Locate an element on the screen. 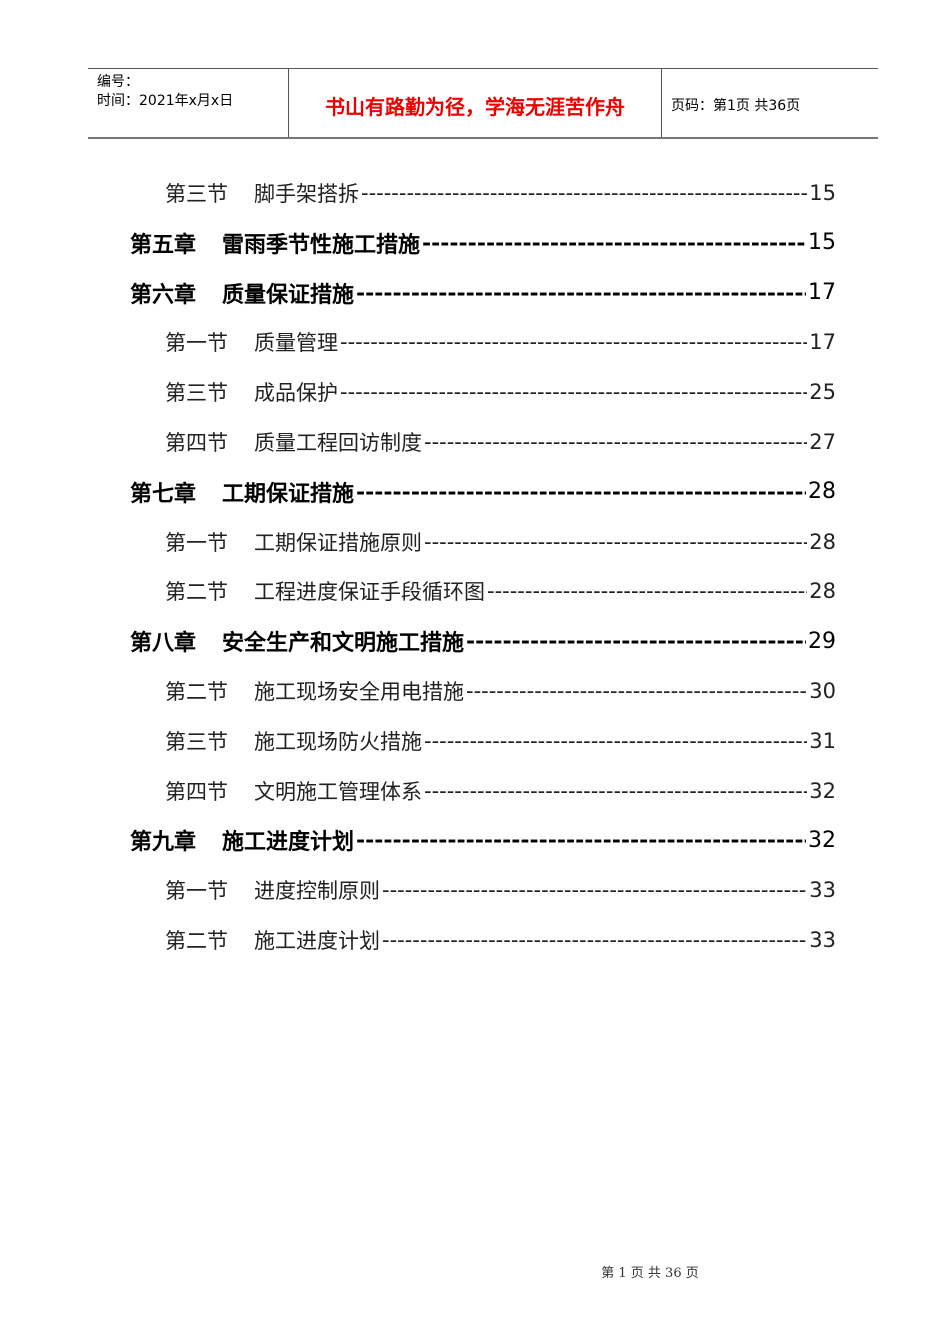 Image resolution: width=950 pixels, height=1344 pixels. toc-entry-section: 第二节 施工现场安全用电措施 30 is located at coordinates (500, 691).